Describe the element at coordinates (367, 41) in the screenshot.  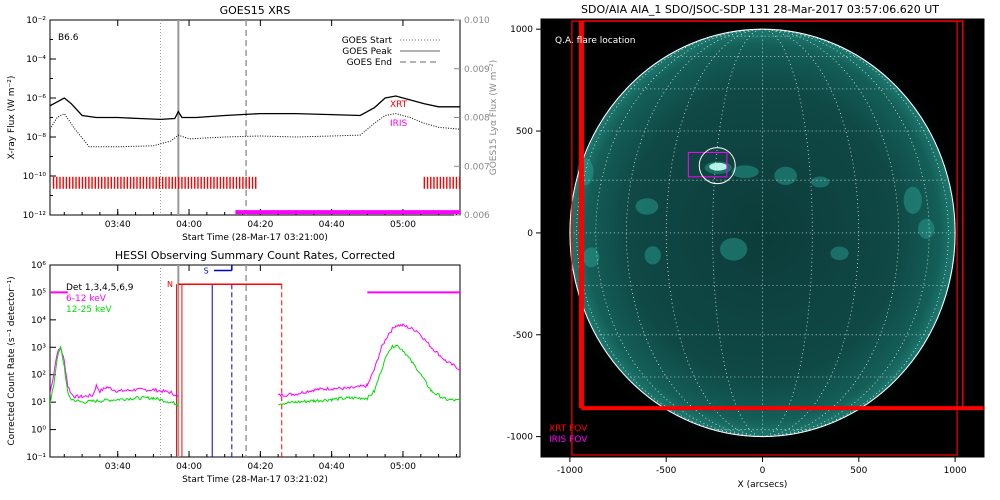
I see `legend-label: GOES Start` at that location.